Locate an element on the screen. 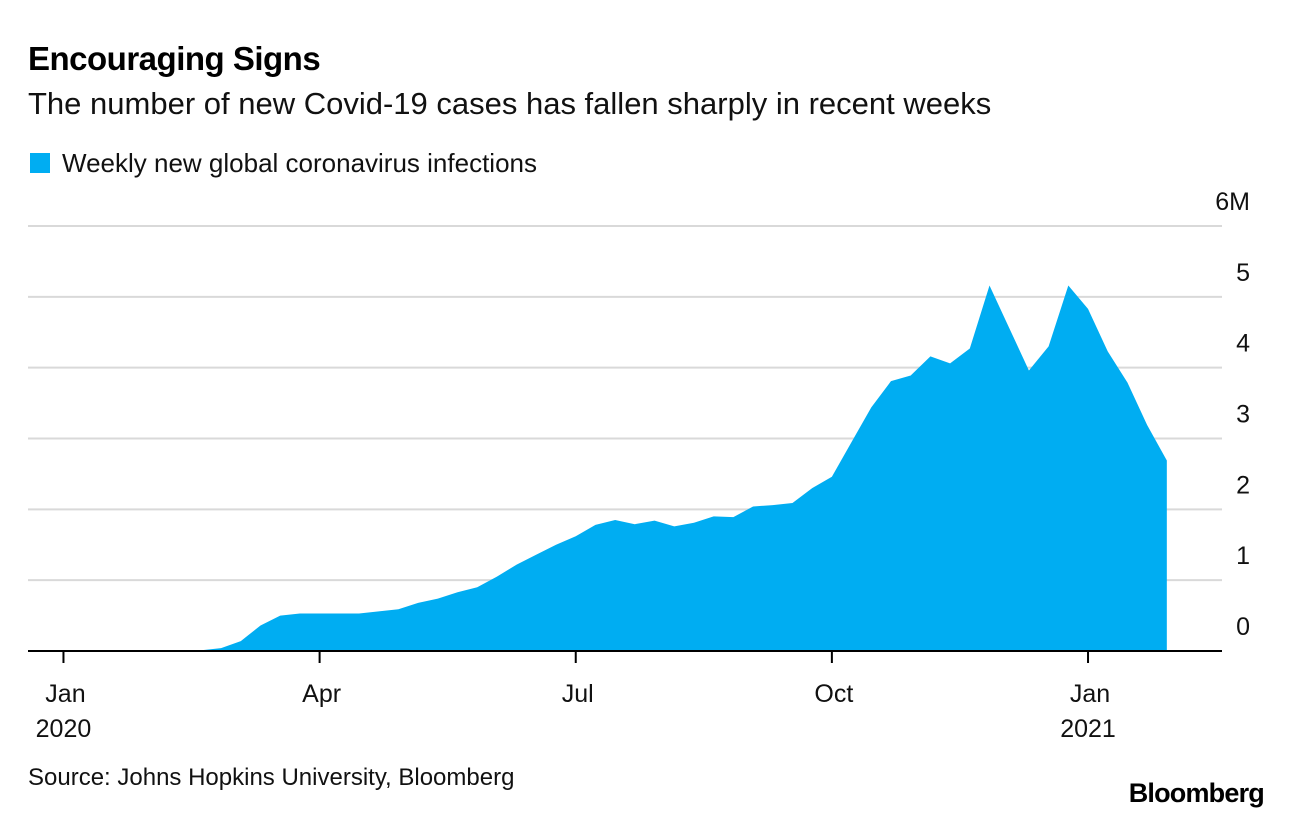 The image size is (1292, 820). bloomberg-logo: Bloomberg is located at coordinates (1196, 793).